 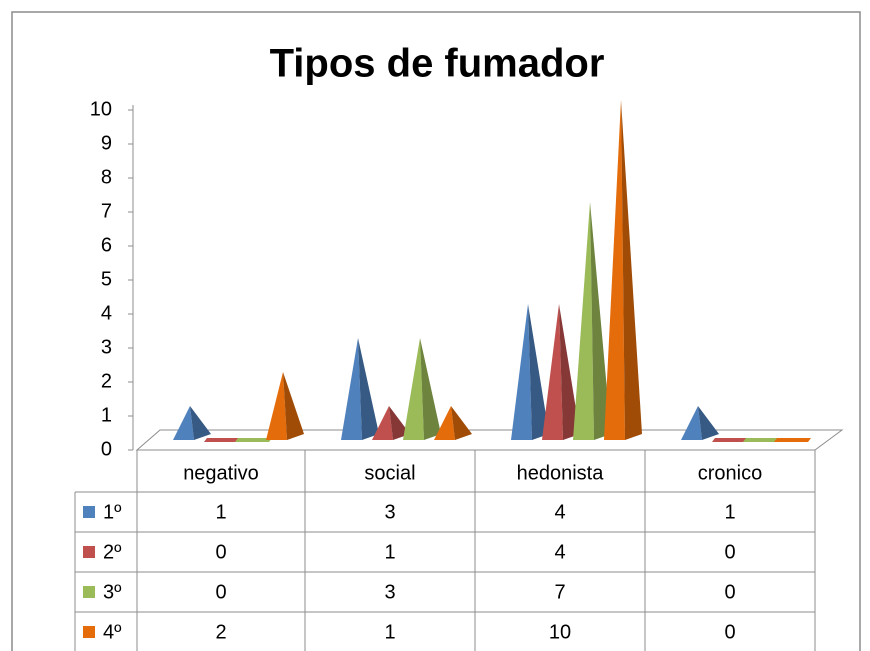 I want to click on y-tick-label: 7, so click(x=106, y=211).